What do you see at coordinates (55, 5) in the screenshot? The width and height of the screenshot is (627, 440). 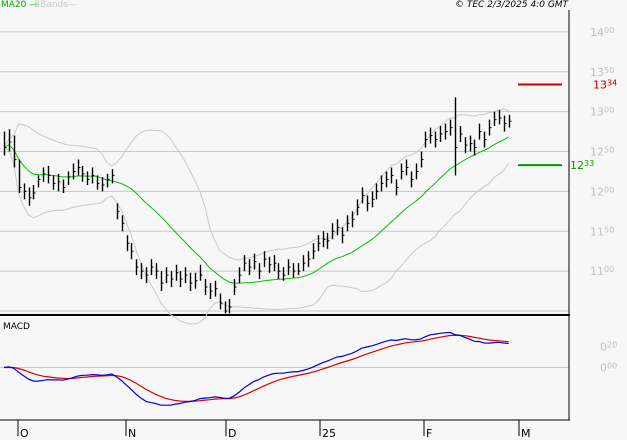 I see `bbands-legend: BBands—` at bounding box center [55, 5].